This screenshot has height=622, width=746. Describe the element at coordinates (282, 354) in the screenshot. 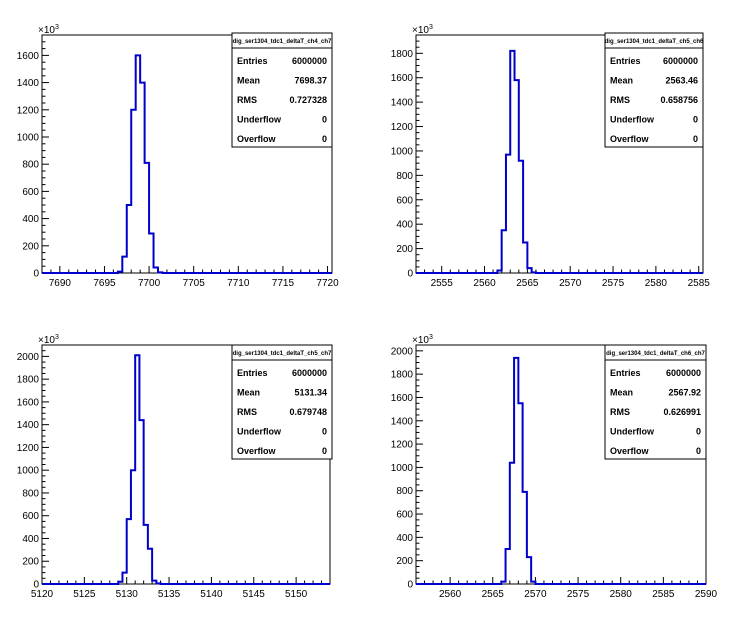

I see `stats-box-title: dig_ser1304_tdc1_deltaT_ch5_ch7` at that location.